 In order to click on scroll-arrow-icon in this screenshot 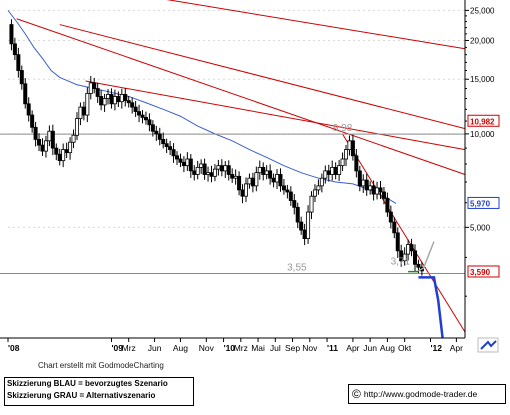, I will do `click(488, 345)`.